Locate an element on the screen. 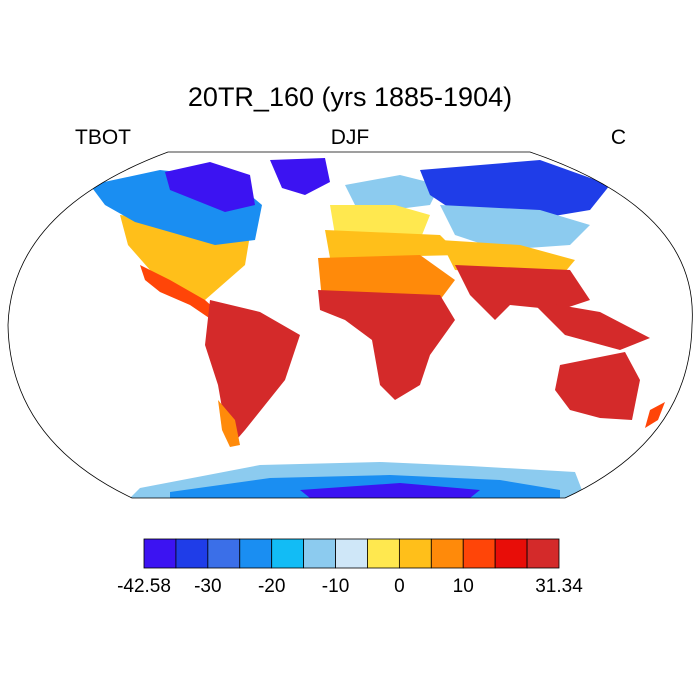  australia is located at coordinates (597, 386).